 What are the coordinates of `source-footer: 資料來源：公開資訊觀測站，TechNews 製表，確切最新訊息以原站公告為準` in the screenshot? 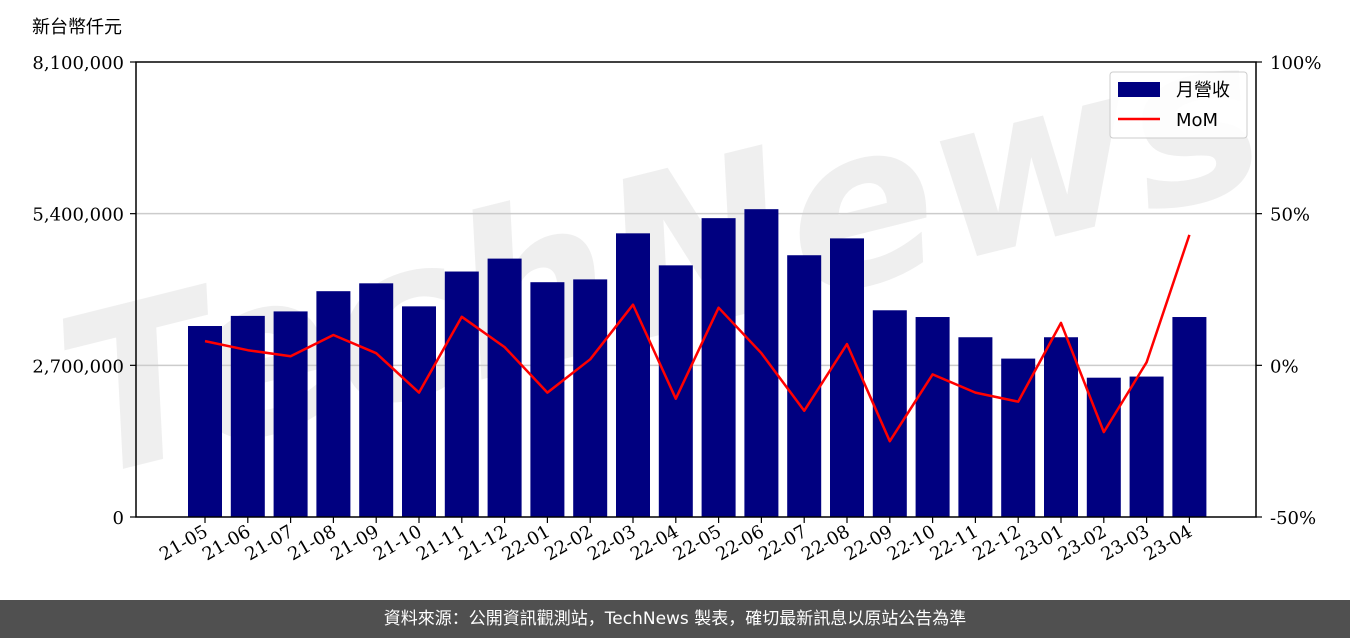 It's located at (675, 619).